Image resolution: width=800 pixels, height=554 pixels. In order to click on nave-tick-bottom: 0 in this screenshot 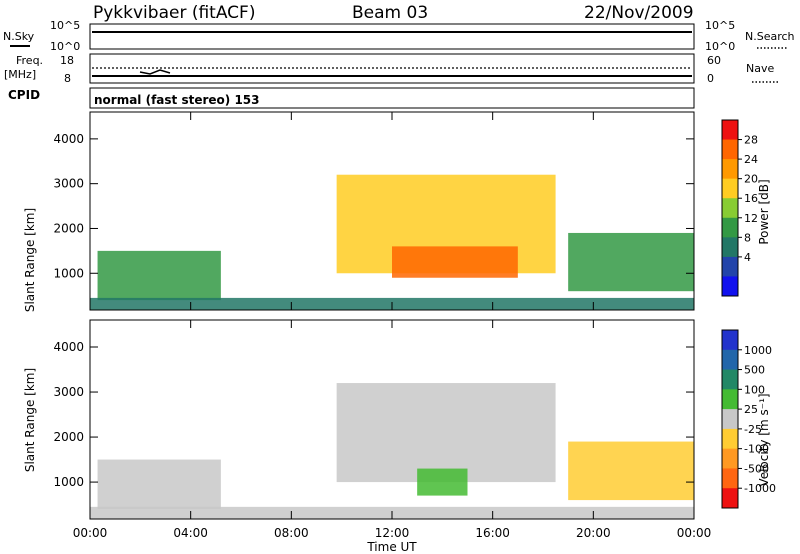, I will do `click(710, 78)`.